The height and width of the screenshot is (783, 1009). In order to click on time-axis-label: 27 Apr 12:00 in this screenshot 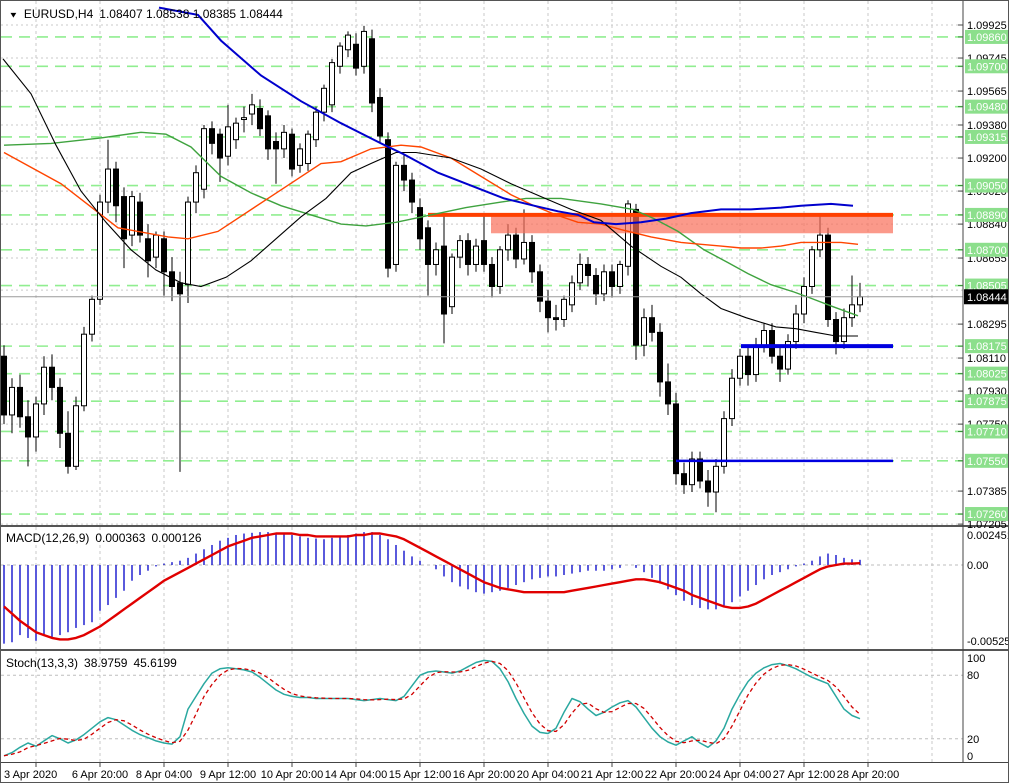, I will do `click(804, 775)`.